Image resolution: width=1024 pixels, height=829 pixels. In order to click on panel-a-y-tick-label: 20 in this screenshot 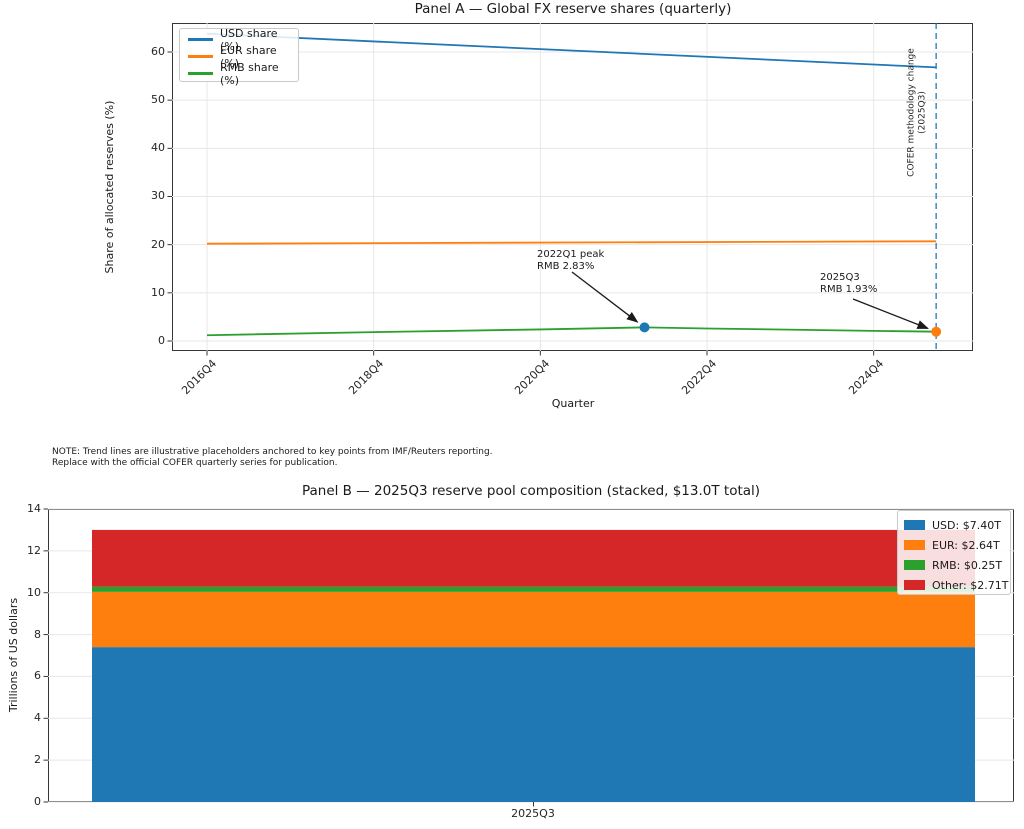, I will do `click(158, 244)`.